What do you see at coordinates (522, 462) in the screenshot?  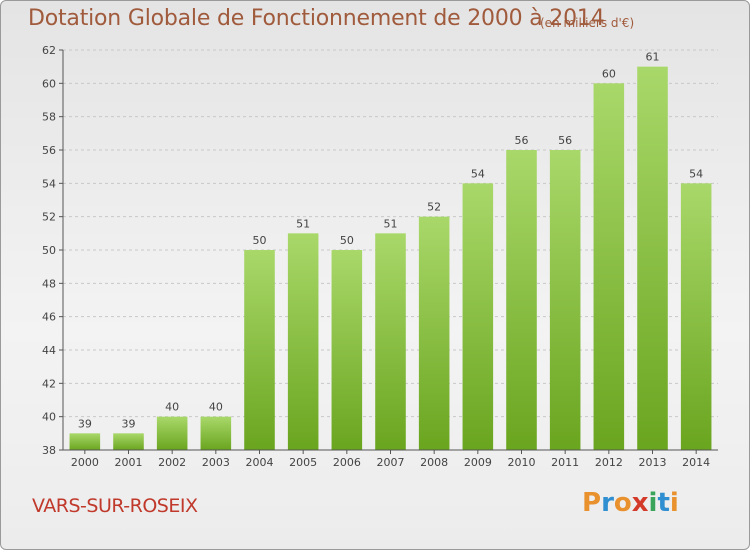 I see `x-tick-label: 2010` at bounding box center [522, 462].